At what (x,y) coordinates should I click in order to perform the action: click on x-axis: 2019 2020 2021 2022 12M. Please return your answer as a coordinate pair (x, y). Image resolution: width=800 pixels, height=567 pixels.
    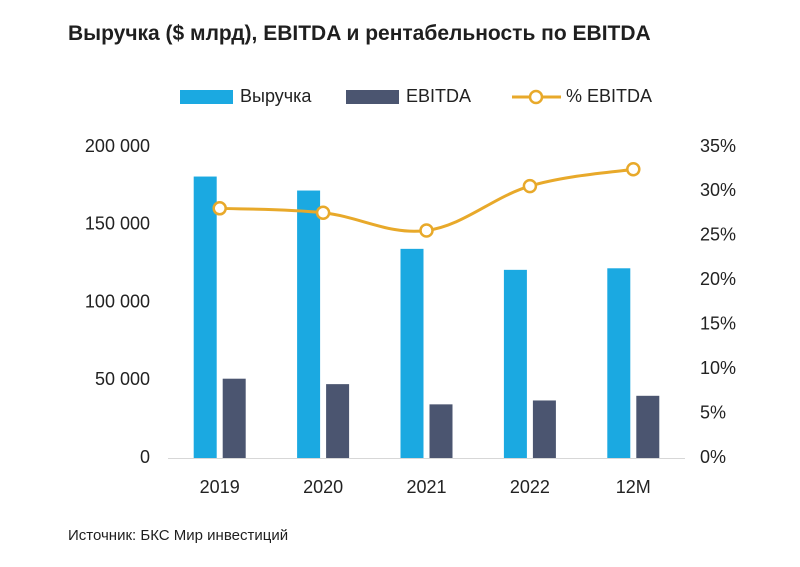
    Looking at the image, I should click on (425, 487).